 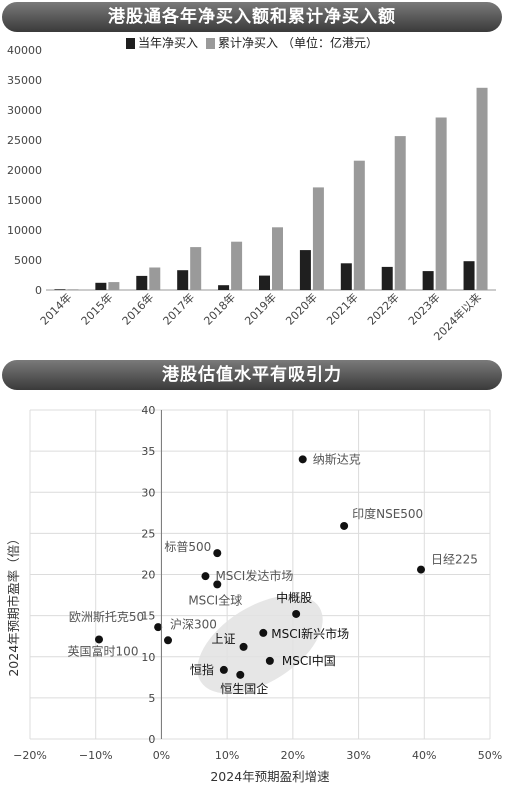 I want to click on y-tick-label: 25000, so click(x=24, y=140).